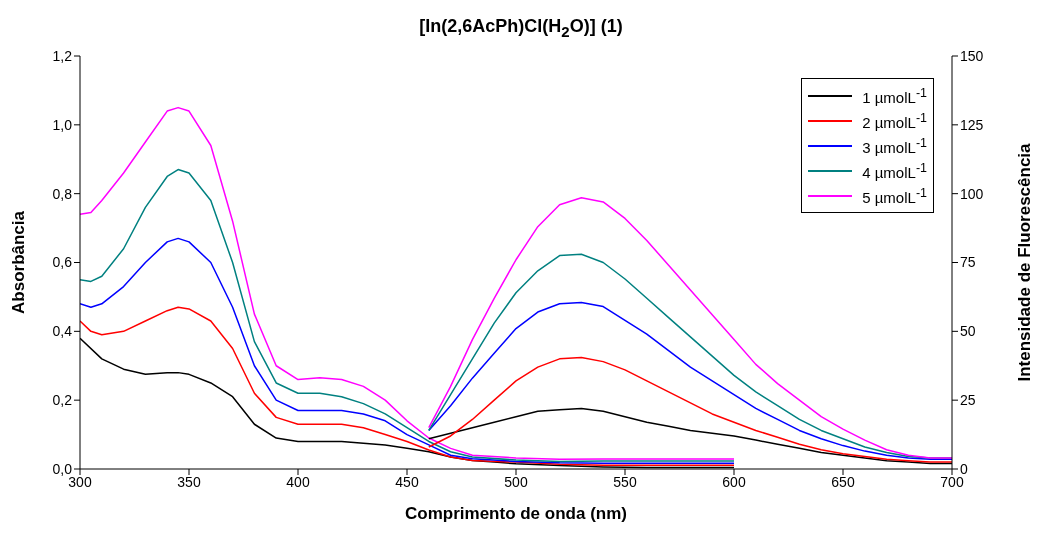  What do you see at coordinates (407, 481) in the screenshot?
I see `x-tick-label: 450` at bounding box center [407, 481].